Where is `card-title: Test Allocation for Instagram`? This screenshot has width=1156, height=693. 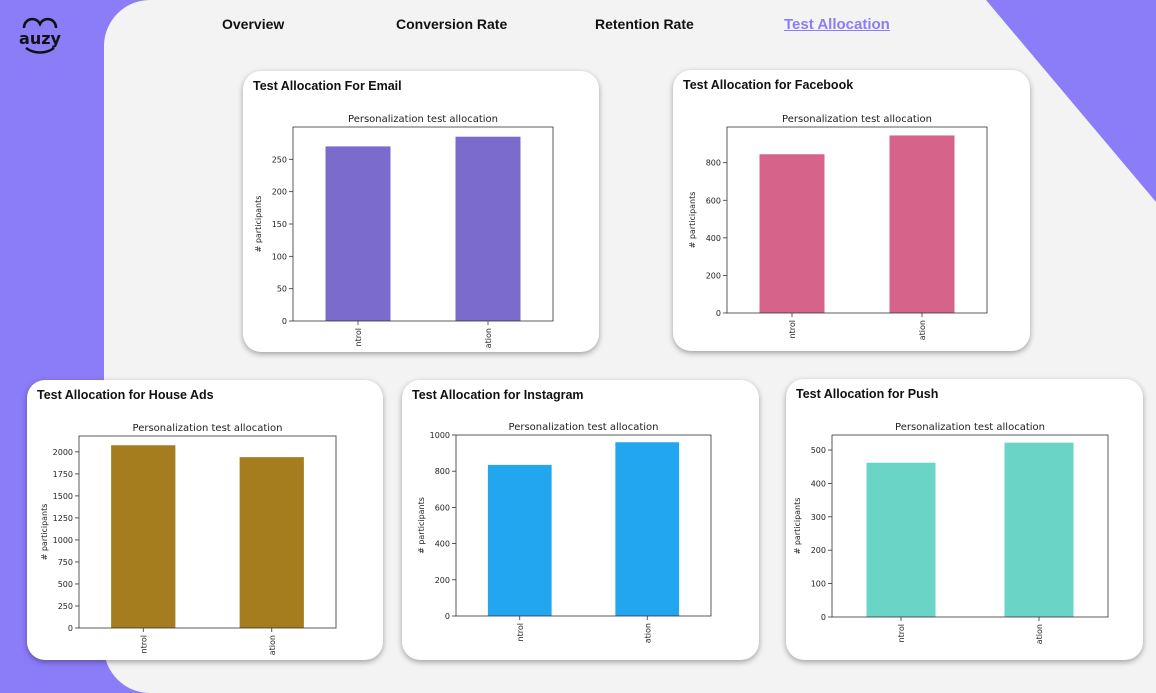 card-title: Test Allocation for Instagram is located at coordinates (498, 395).